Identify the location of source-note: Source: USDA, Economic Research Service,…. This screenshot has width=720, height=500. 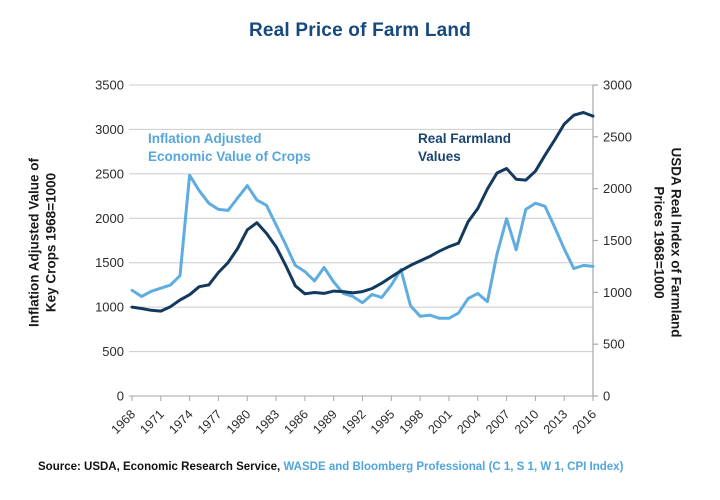
(330, 467).